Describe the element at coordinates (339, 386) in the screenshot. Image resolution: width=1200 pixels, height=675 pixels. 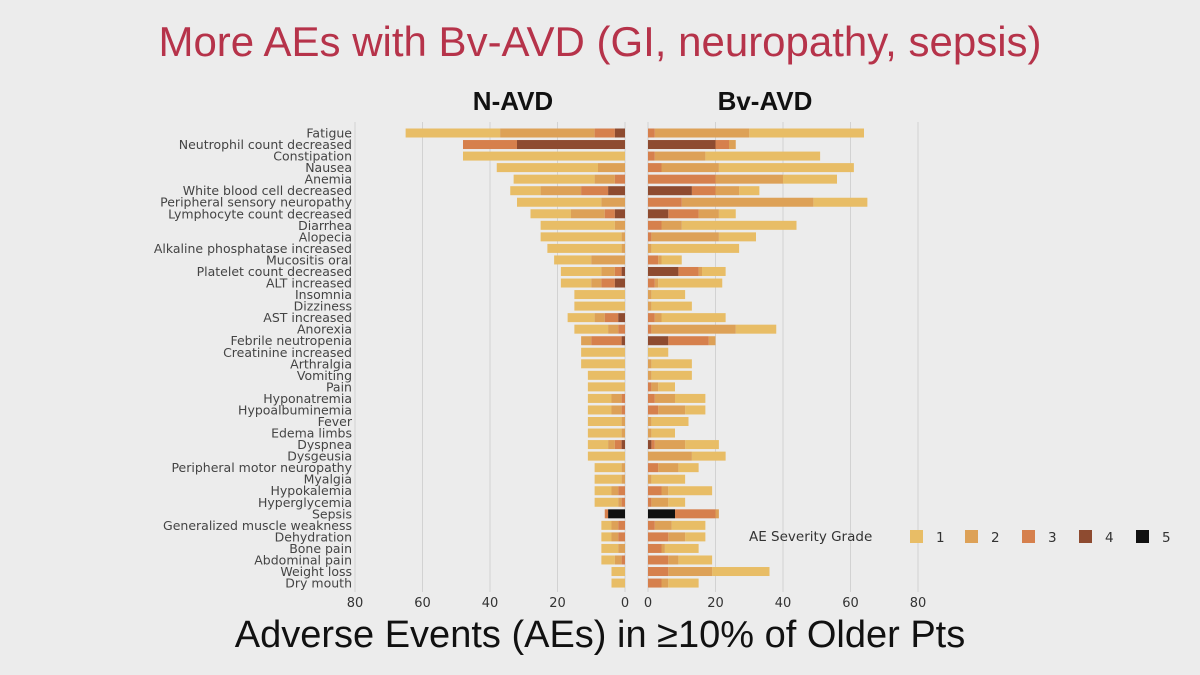
I see `category-label: Pain` at that location.